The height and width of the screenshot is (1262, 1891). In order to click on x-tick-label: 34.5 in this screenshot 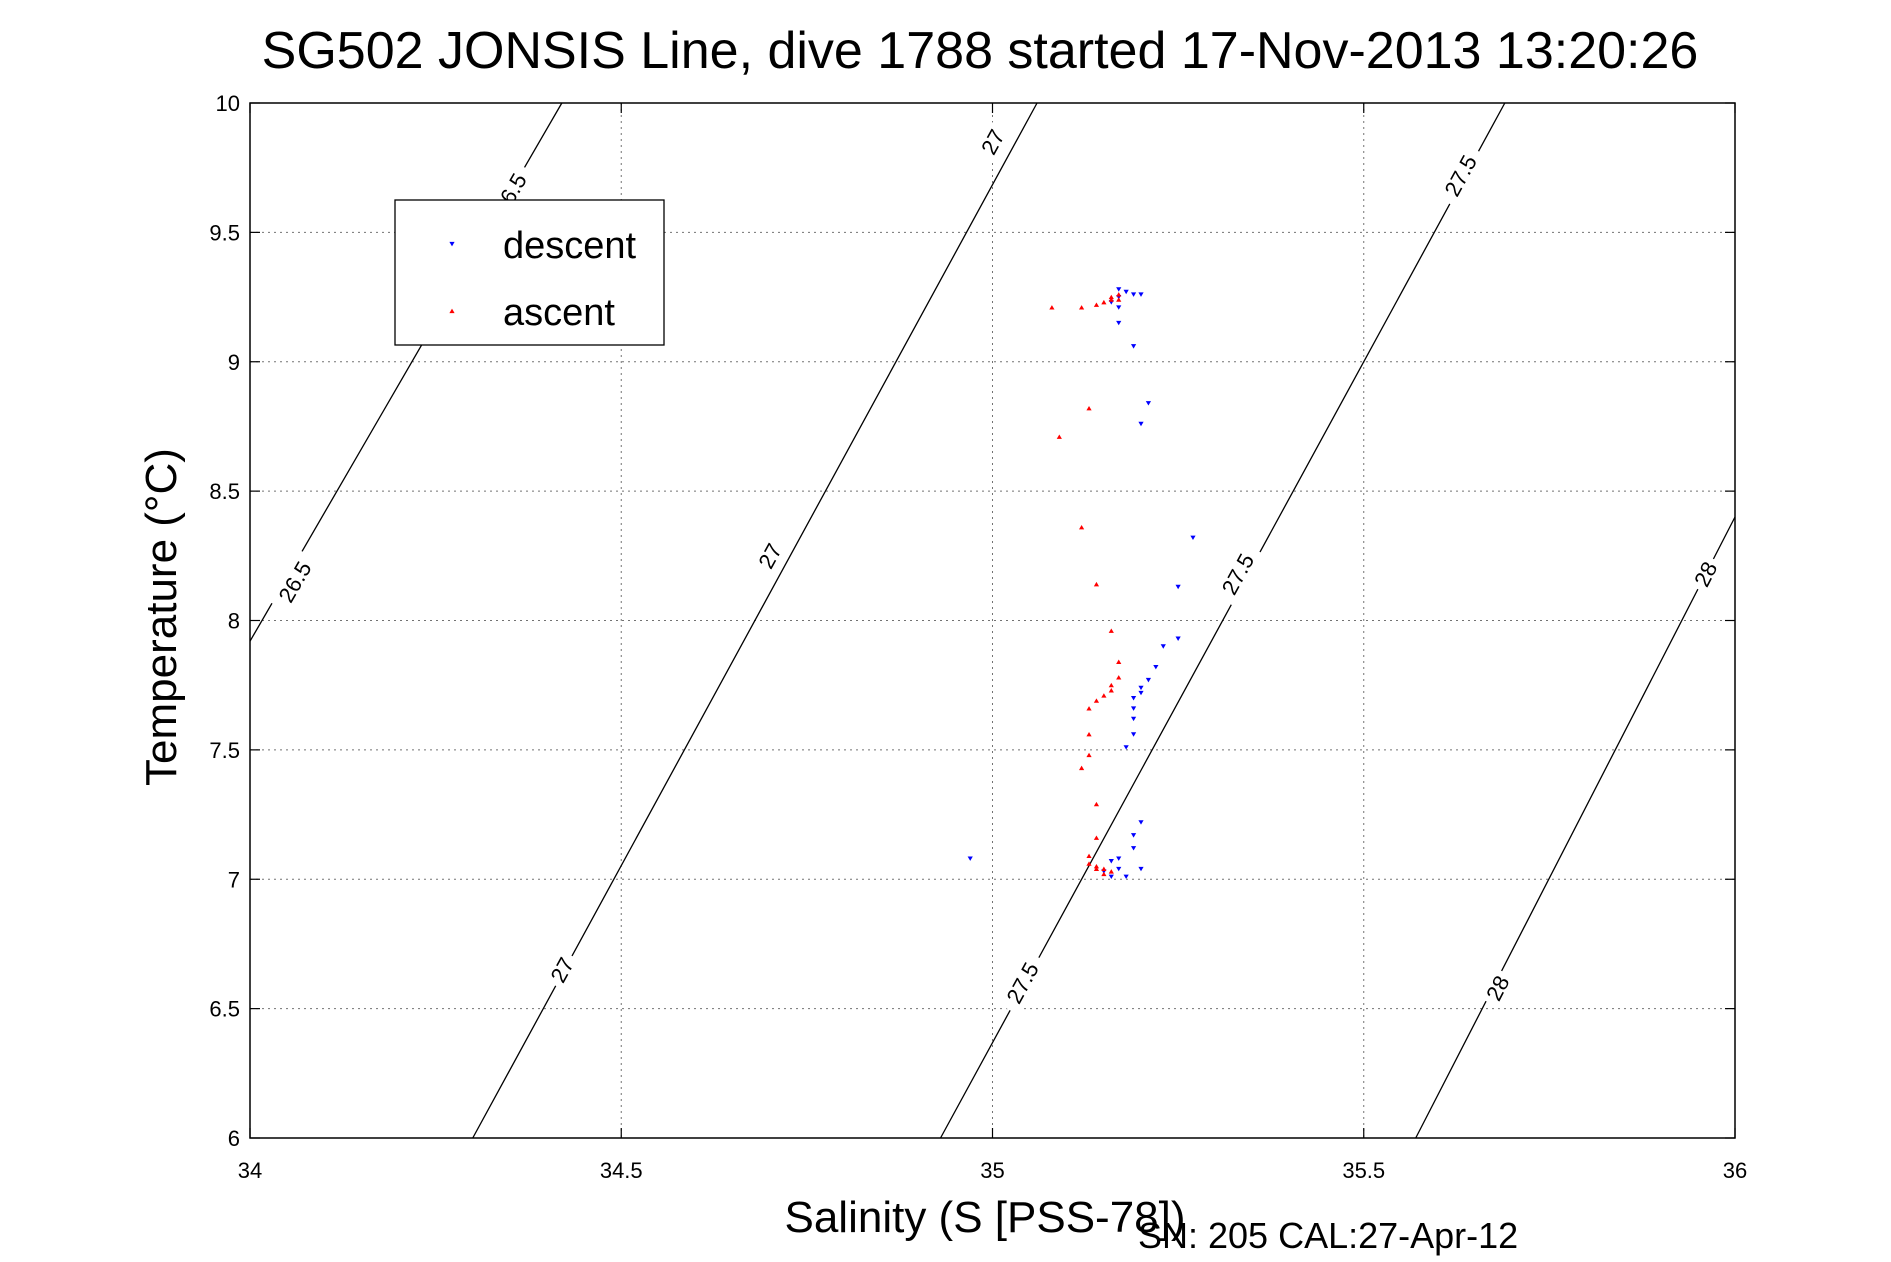, I will do `click(621, 1170)`.